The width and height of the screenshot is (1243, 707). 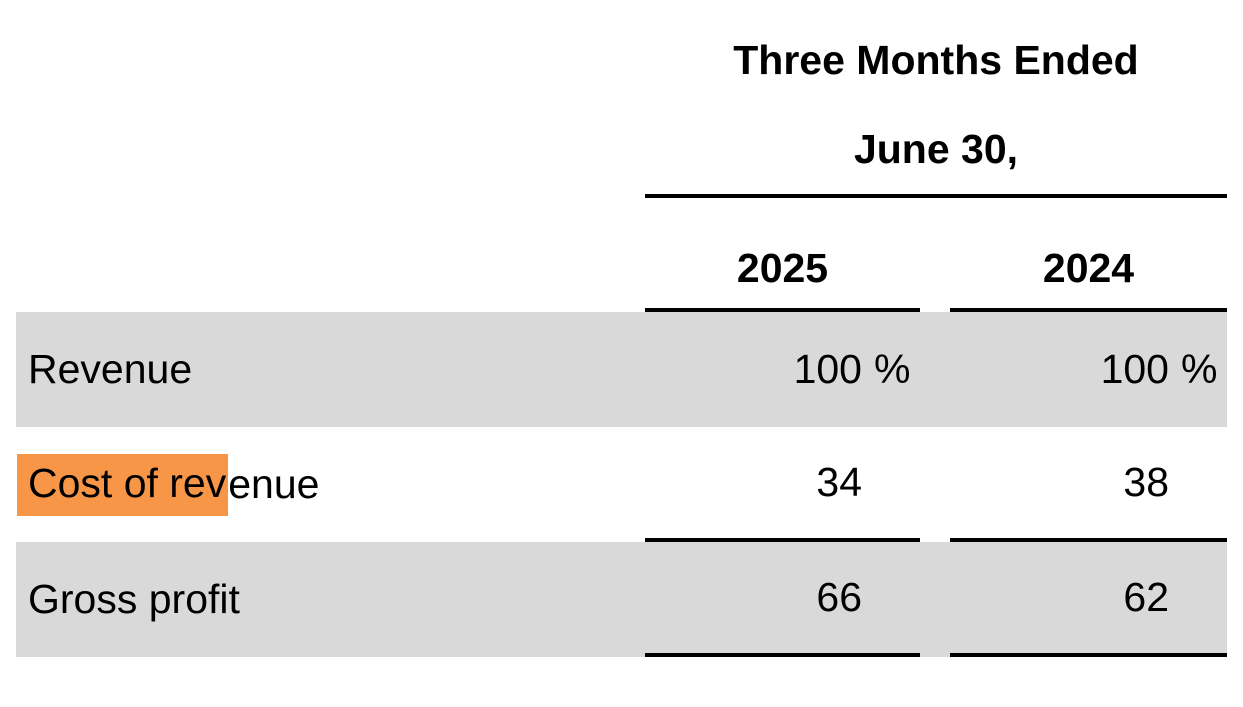 I want to click on column-header-2024: 2024, so click(x=1088, y=255).